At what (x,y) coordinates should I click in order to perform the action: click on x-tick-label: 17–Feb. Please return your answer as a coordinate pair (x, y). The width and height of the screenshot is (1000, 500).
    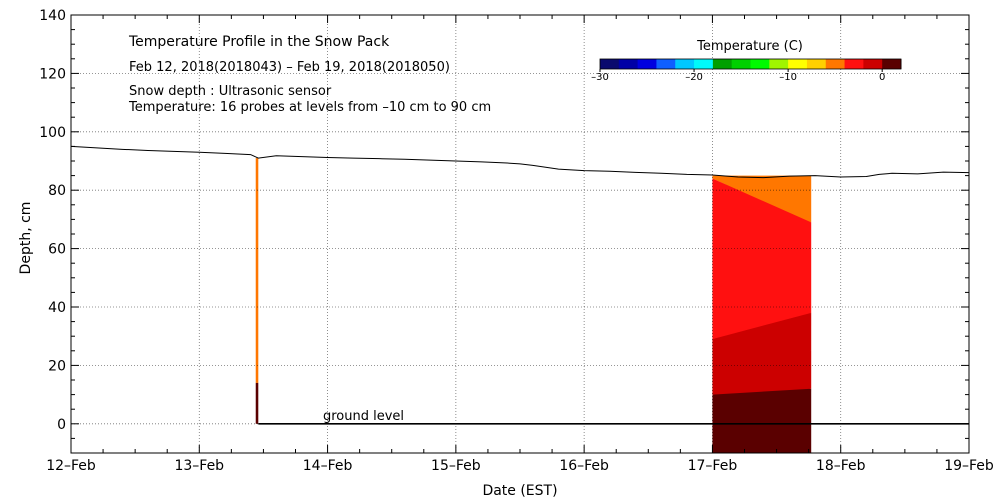
    Looking at the image, I should click on (713, 466).